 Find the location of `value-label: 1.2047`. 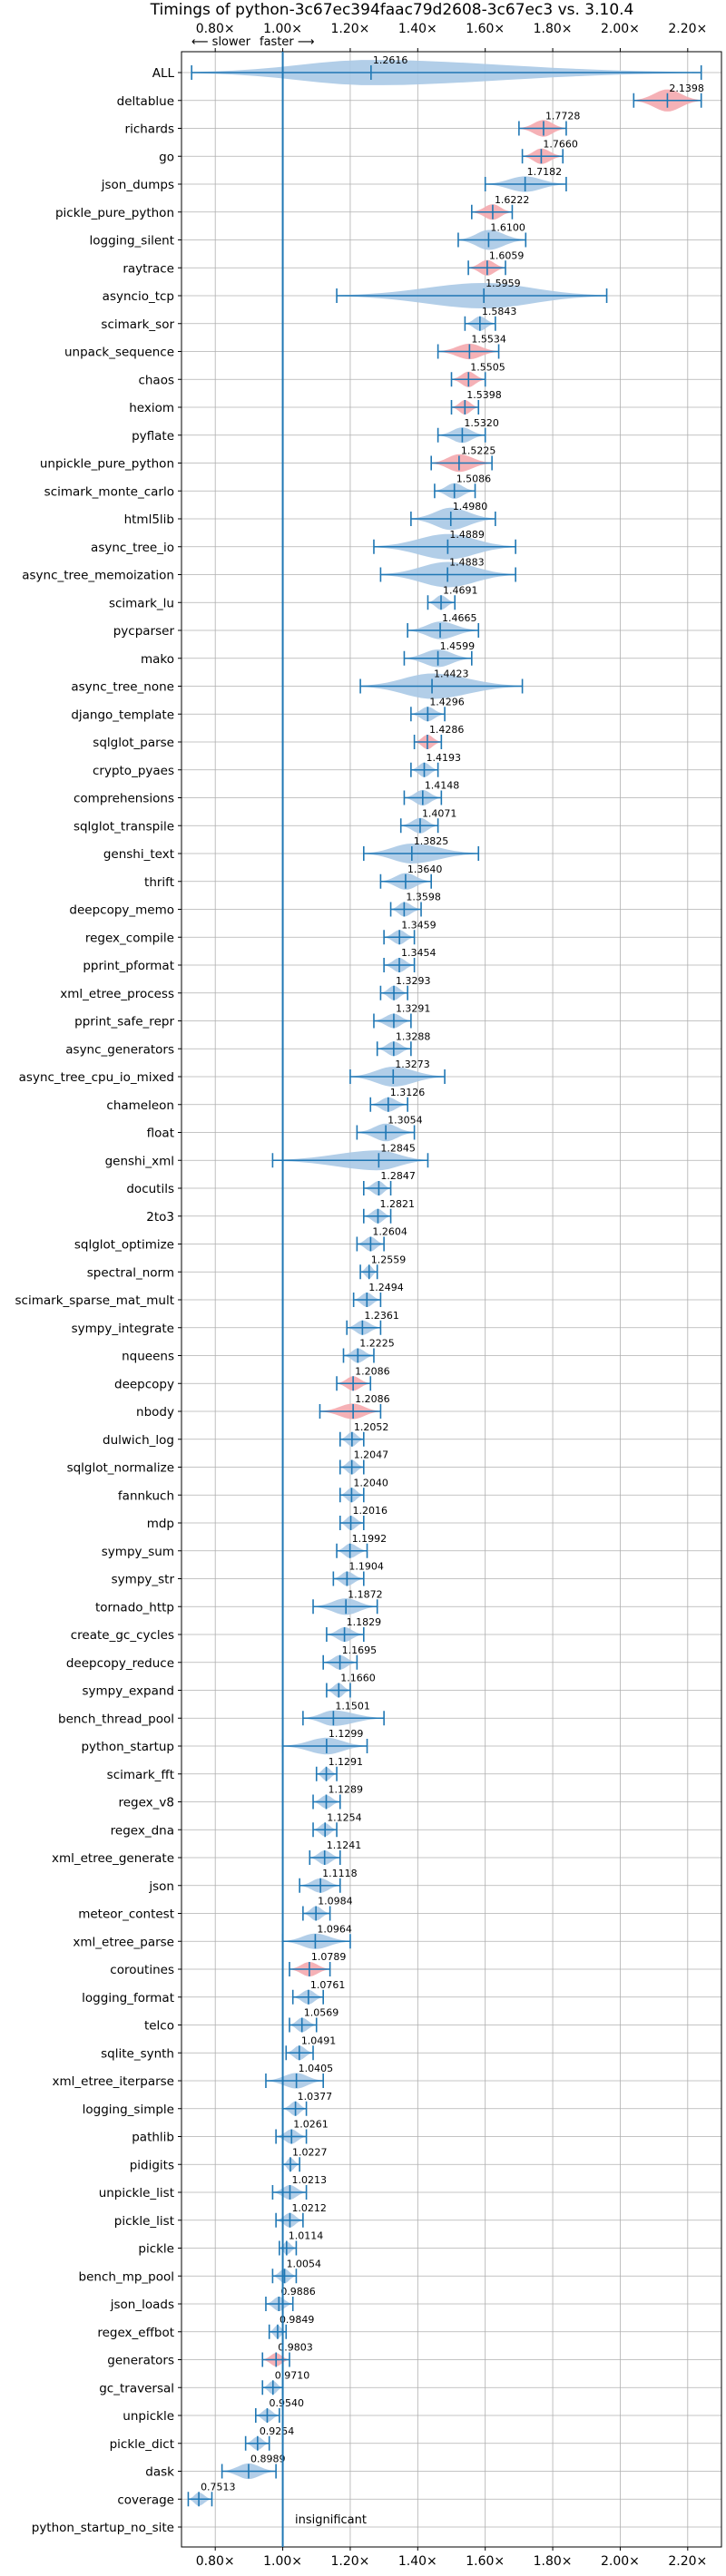

value-label: 1.2047 is located at coordinates (371, 1455).